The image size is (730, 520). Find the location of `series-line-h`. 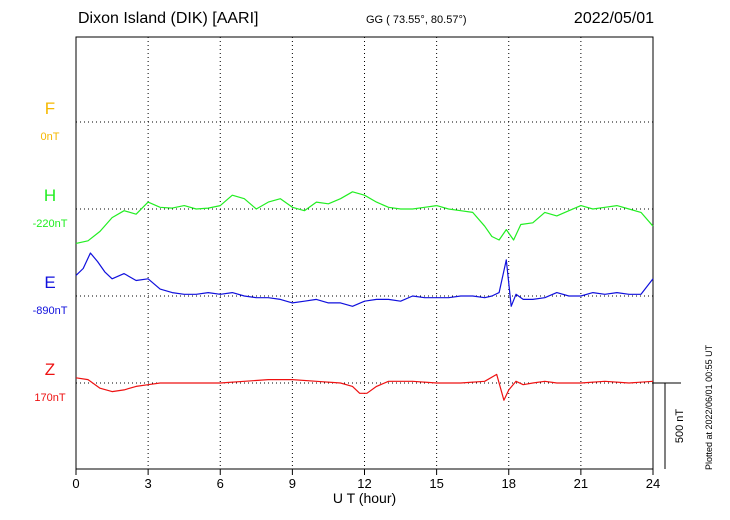

series-line-h is located at coordinates (364, 217).